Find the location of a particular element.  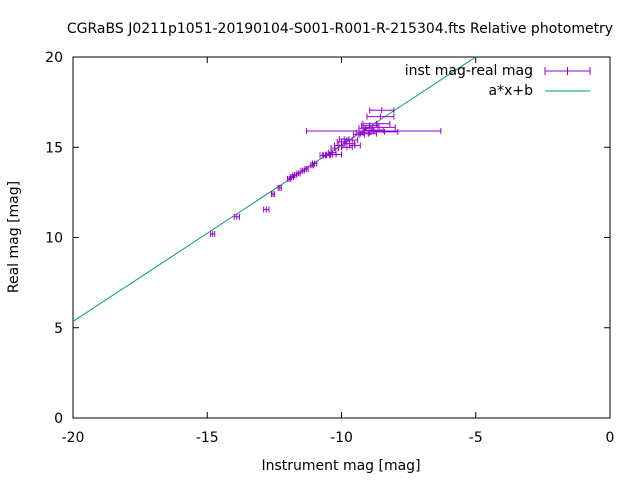

legend-marker-points is located at coordinates (567, 71).